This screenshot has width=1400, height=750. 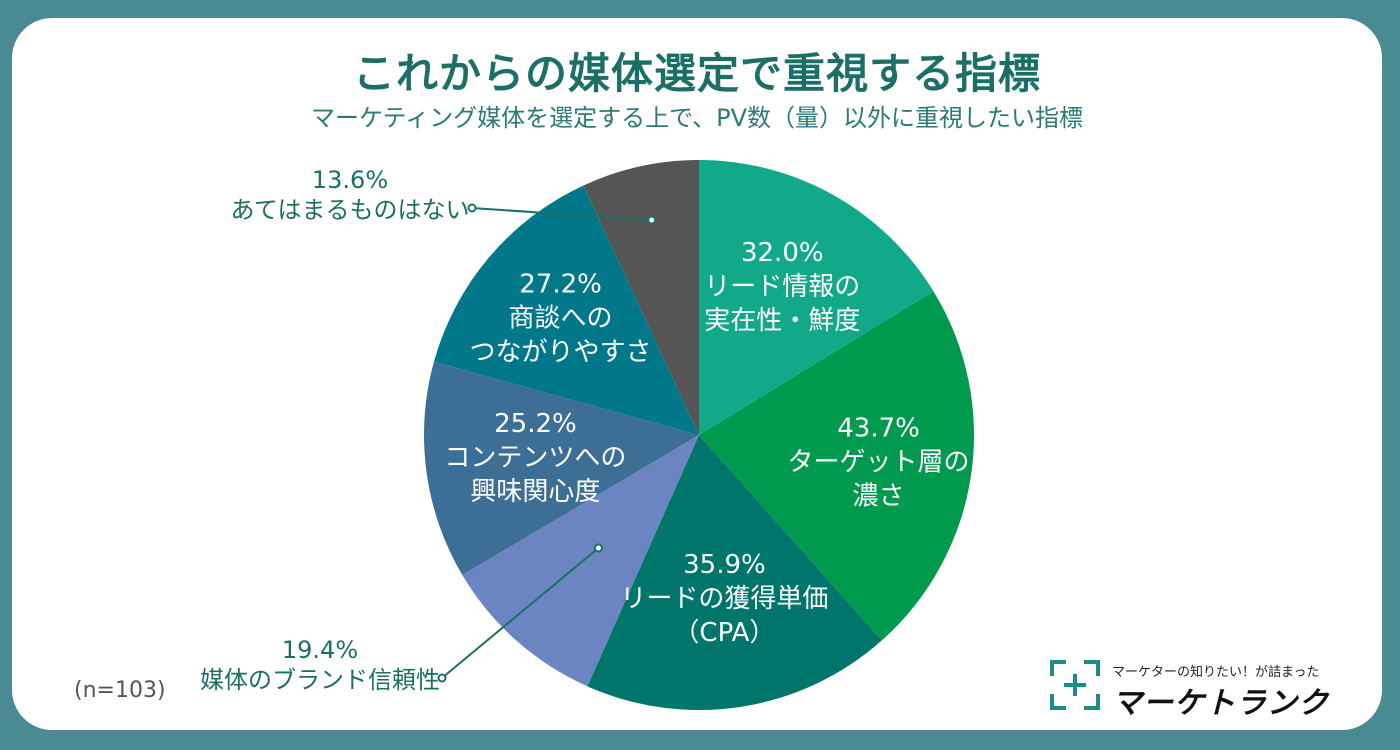 I want to click on slice-label: 32.0%リード情報の実在性・鮮度, so click(x=782, y=287).